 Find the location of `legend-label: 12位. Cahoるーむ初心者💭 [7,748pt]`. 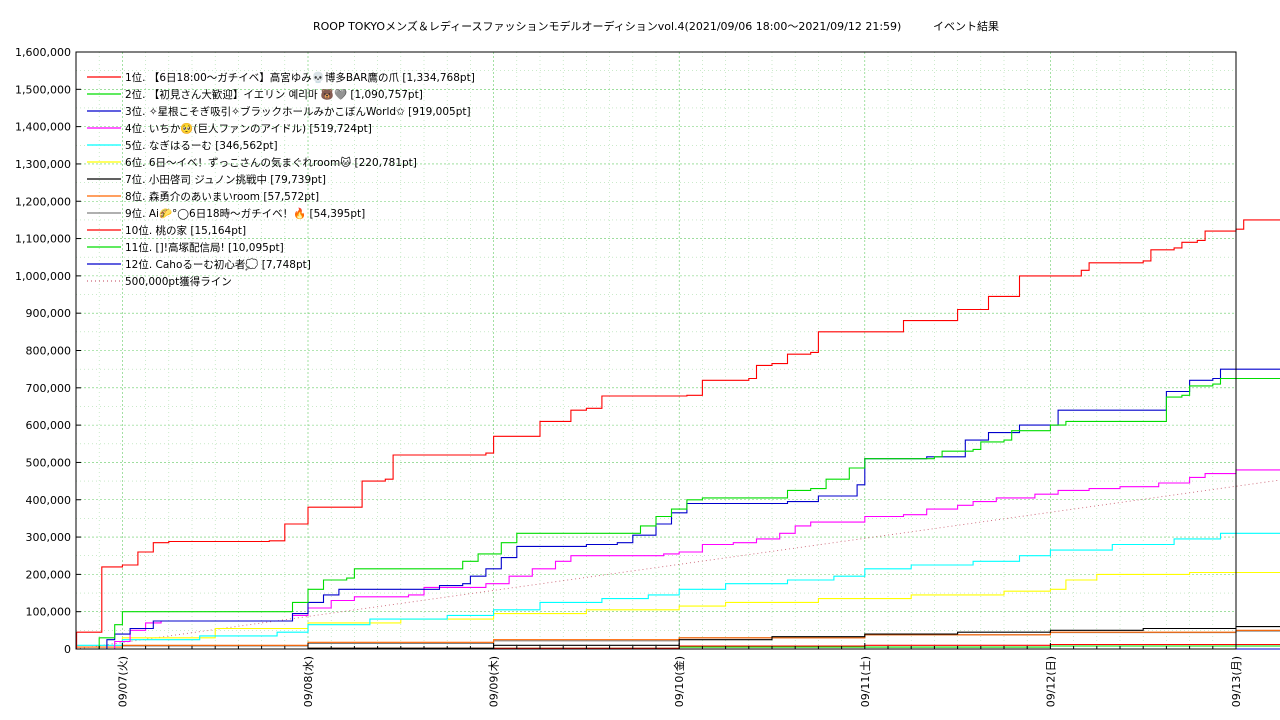

legend-label: 12位. Cahoるーむ初心者💭 [7,748pt] is located at coordinates (218, 264).